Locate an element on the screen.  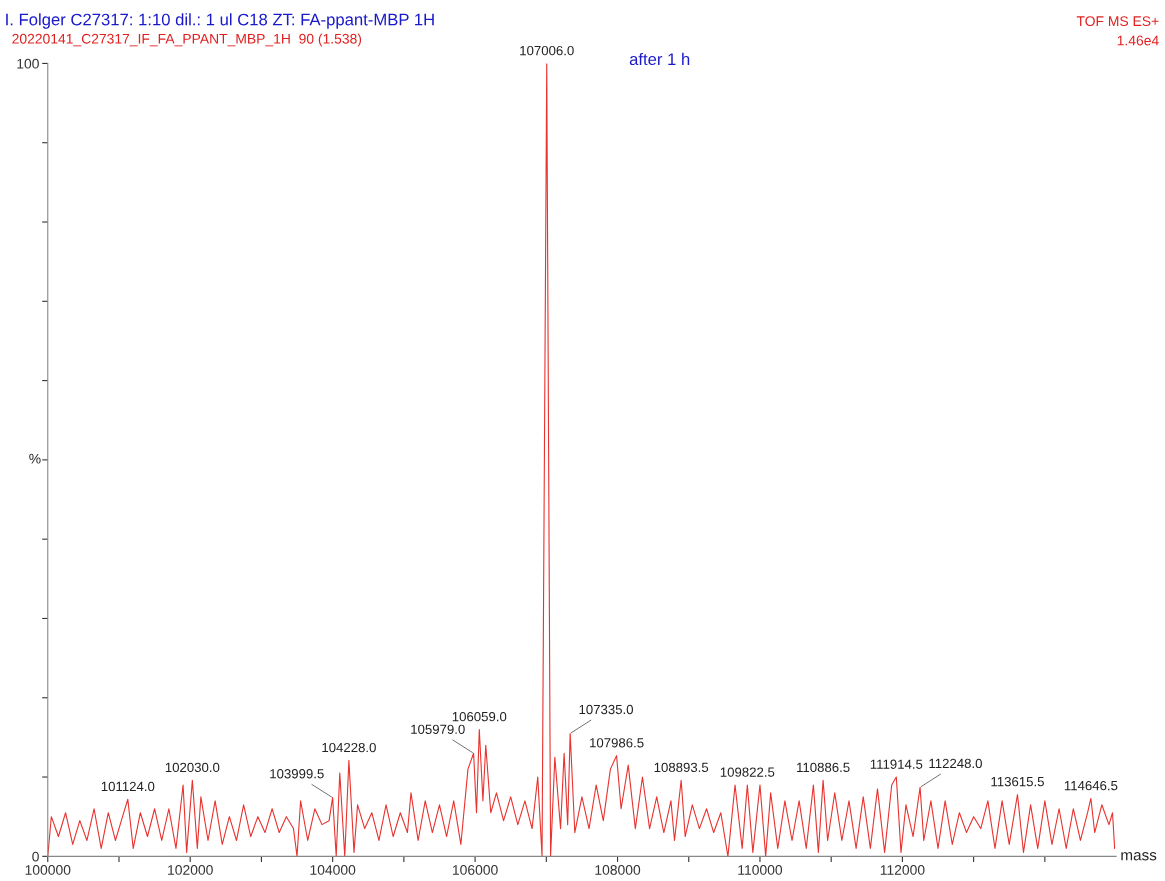
x-tick-label: 112000 is located at coordinates (902, 870).